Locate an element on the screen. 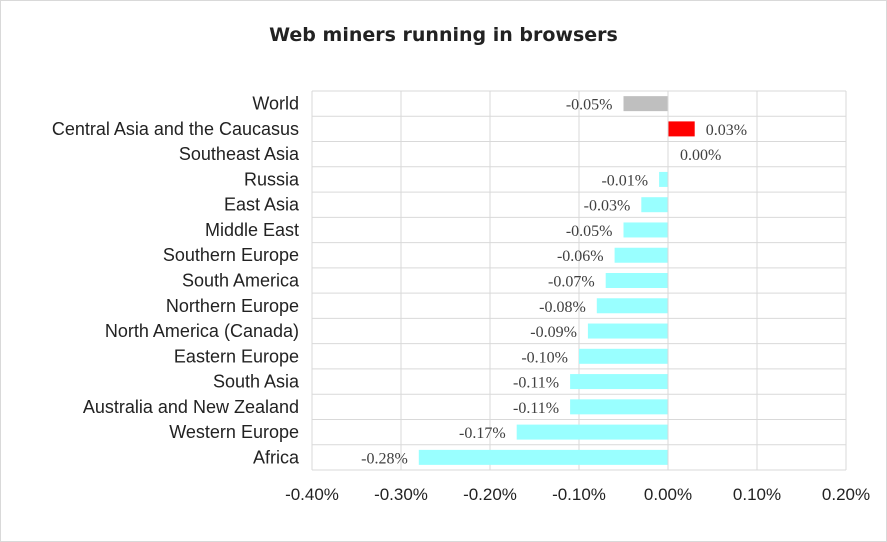  x-tick-label: 0.20% is located at coordinates (846, 494).